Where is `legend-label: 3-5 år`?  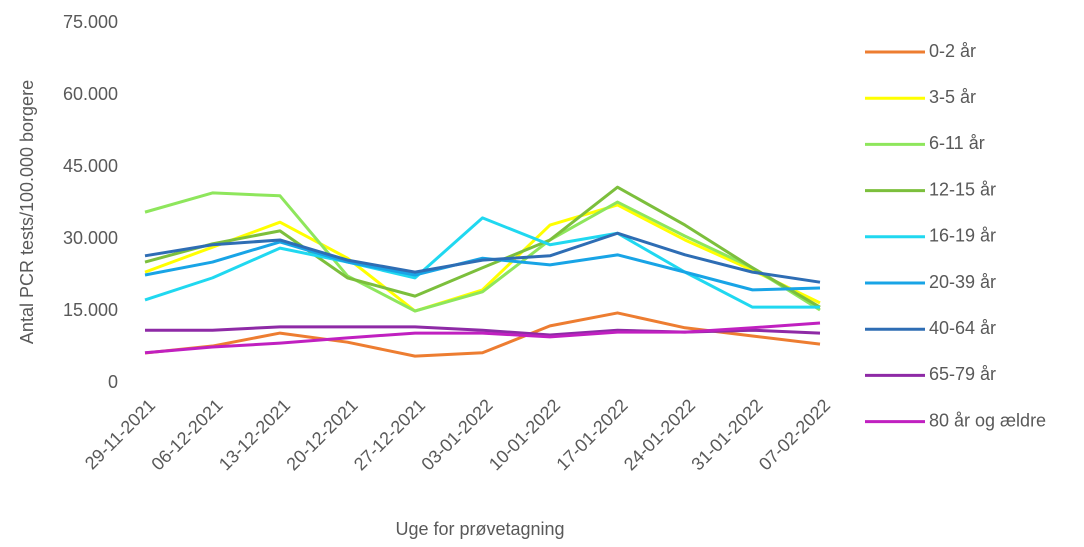 legend-label: 3-5 år is located at coordinates (952, 97).